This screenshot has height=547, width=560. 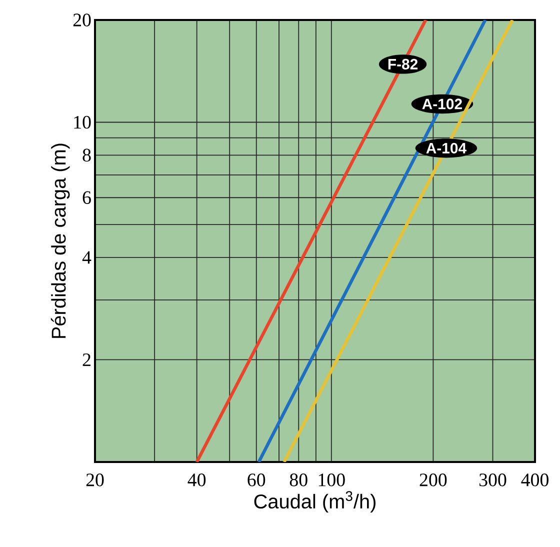 I want to click on x-tick-label: 60, so click(x=257, y=480).